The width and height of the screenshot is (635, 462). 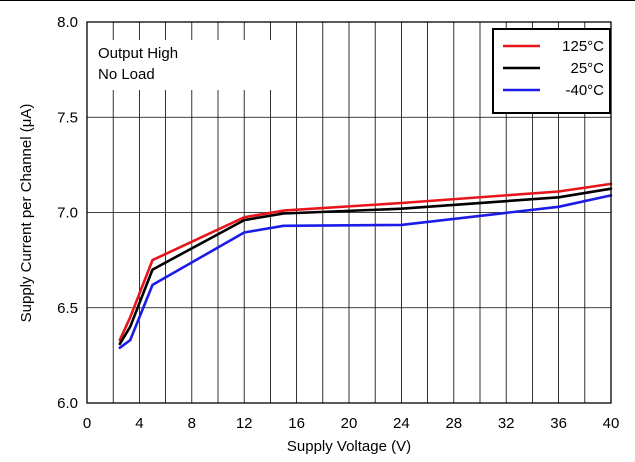 I want to click on x-tick-label: 36, so click(x=558, y=423).